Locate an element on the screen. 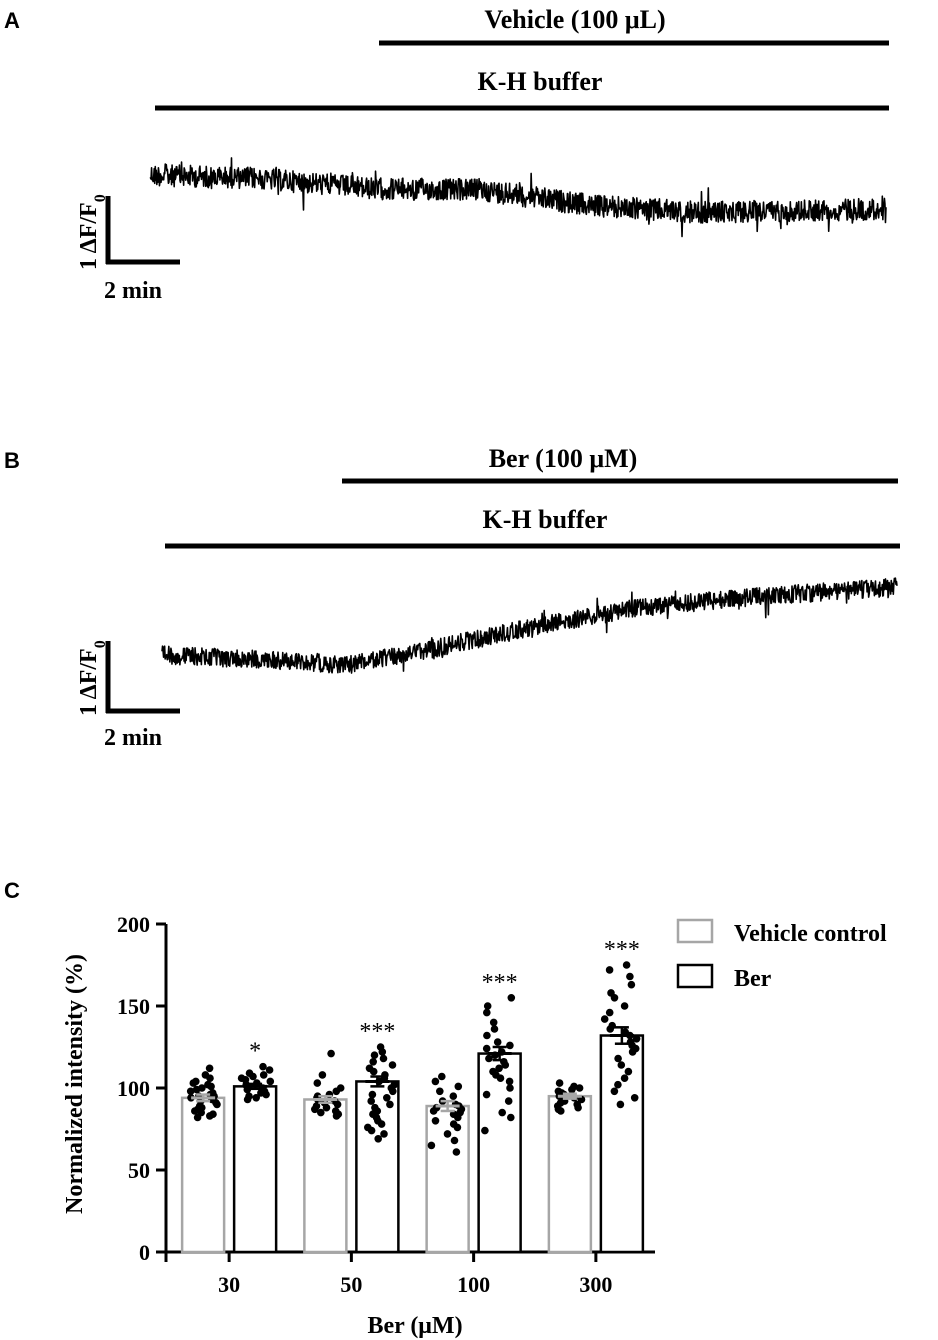 This screenshot has height=1340, width=938. legend-swatch is located at coordinates (695, 931).